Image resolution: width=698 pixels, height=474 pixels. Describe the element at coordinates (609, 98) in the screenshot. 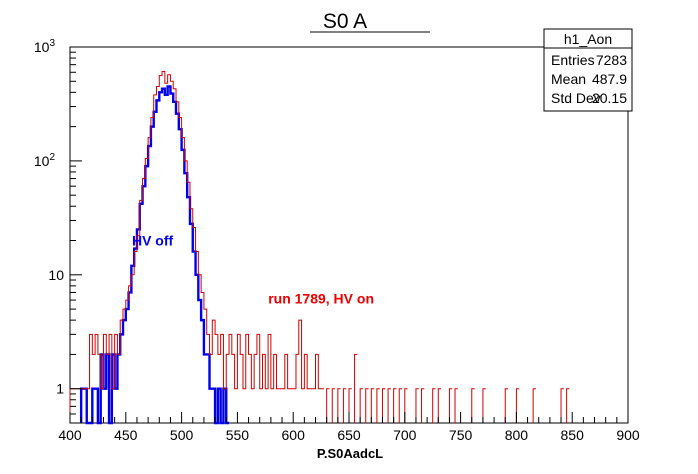

I see `stats-stddev-value: 20.15` at that location.